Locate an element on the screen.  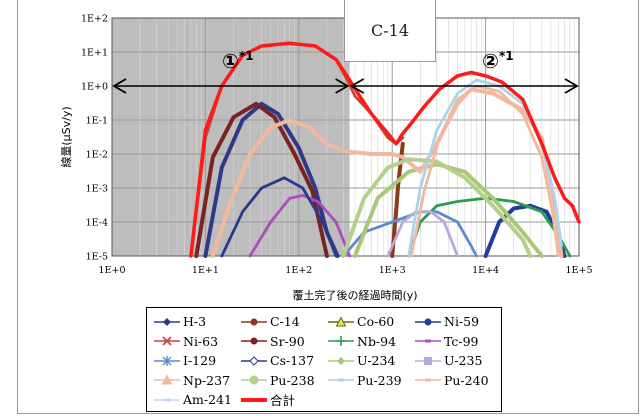
legend-item-11: U-235 is located at coordinates (457, 361).